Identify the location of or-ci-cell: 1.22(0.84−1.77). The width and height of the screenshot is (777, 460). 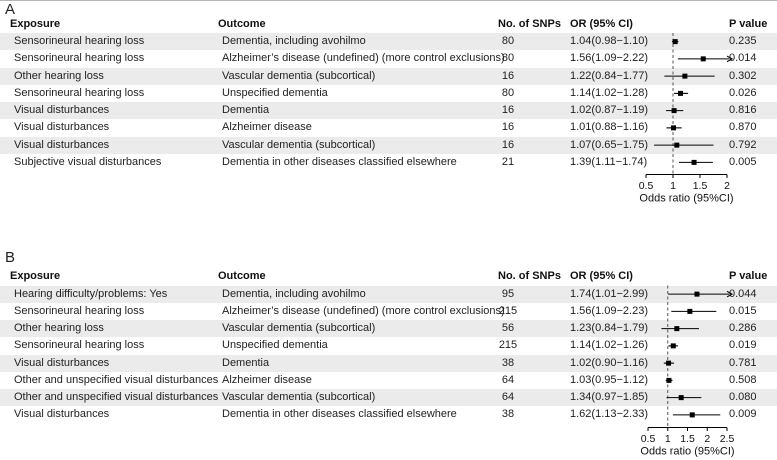
(609, 75).